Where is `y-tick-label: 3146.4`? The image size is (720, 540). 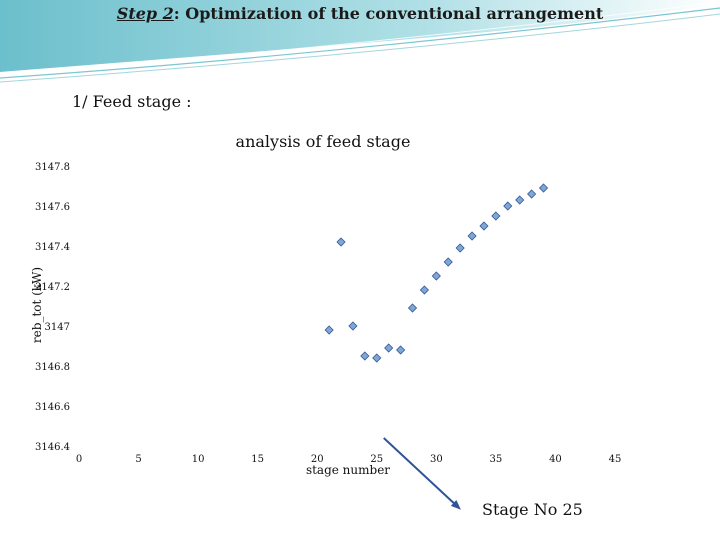 y-tick-label: 3146.4 is located at coordinates (52, 447).